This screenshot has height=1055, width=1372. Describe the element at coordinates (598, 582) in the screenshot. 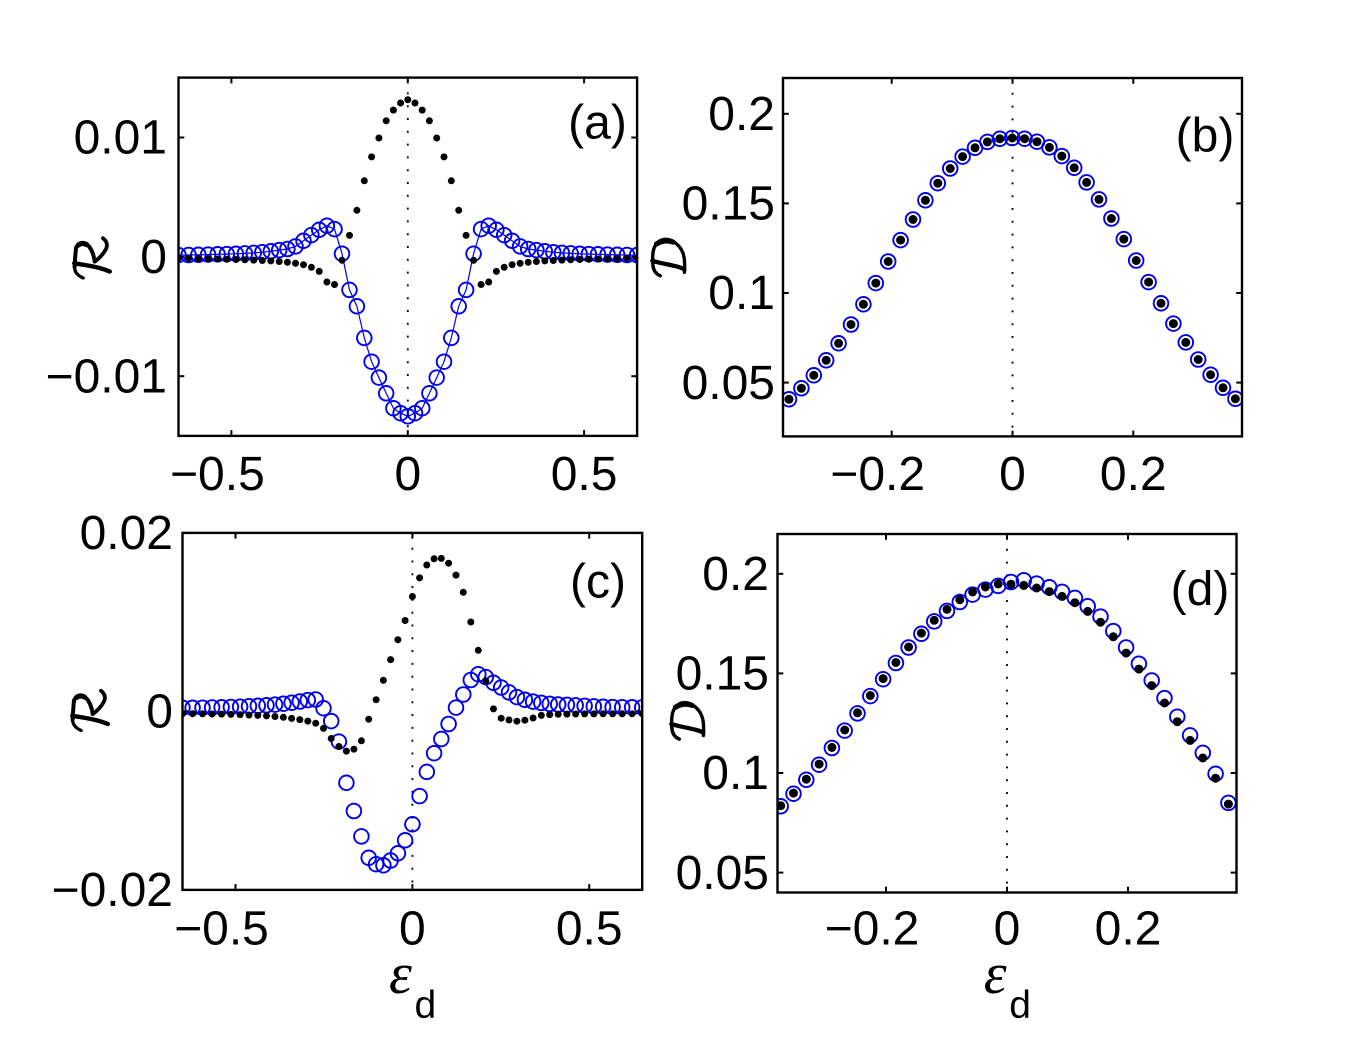

I see `svg-text: (c)` at that location.